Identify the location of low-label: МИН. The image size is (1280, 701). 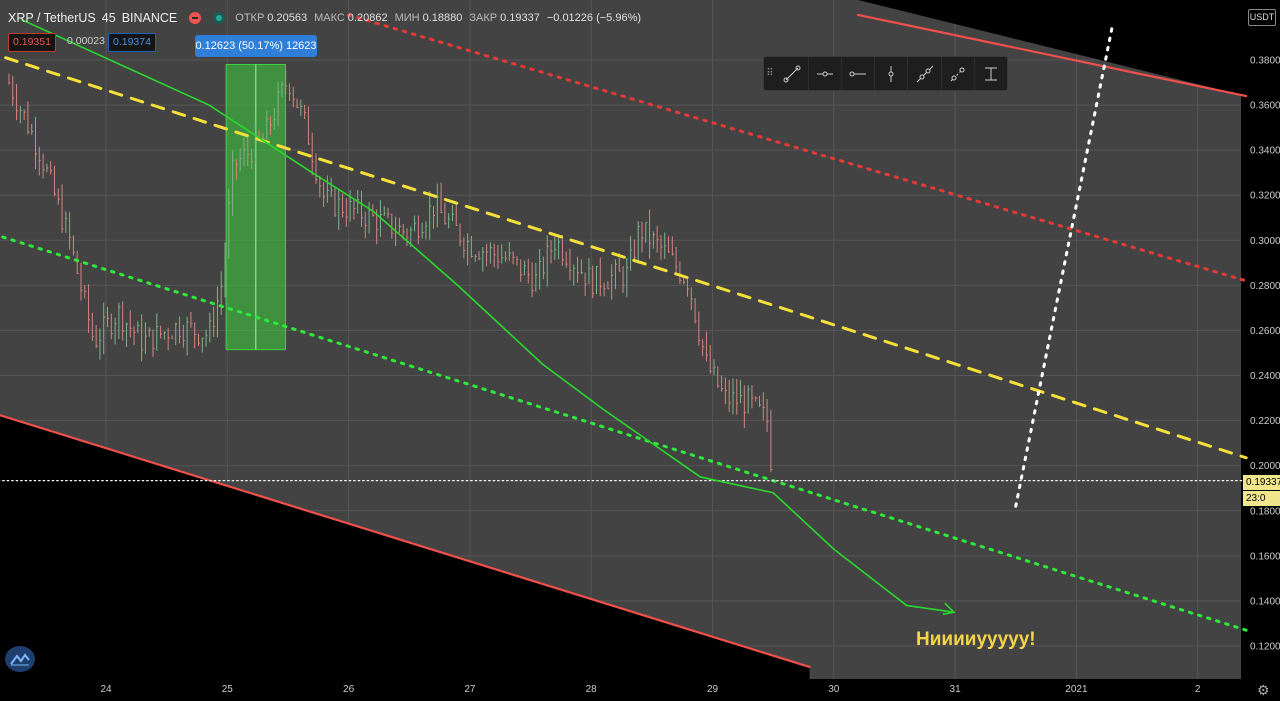
(407, 18).